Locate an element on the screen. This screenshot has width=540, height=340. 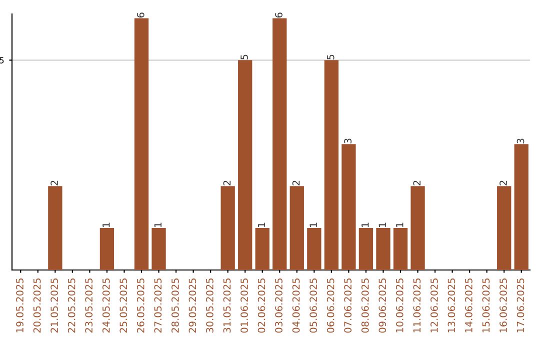
x-tick-label: 15.06.2025 is located at coordinates (486, 305).